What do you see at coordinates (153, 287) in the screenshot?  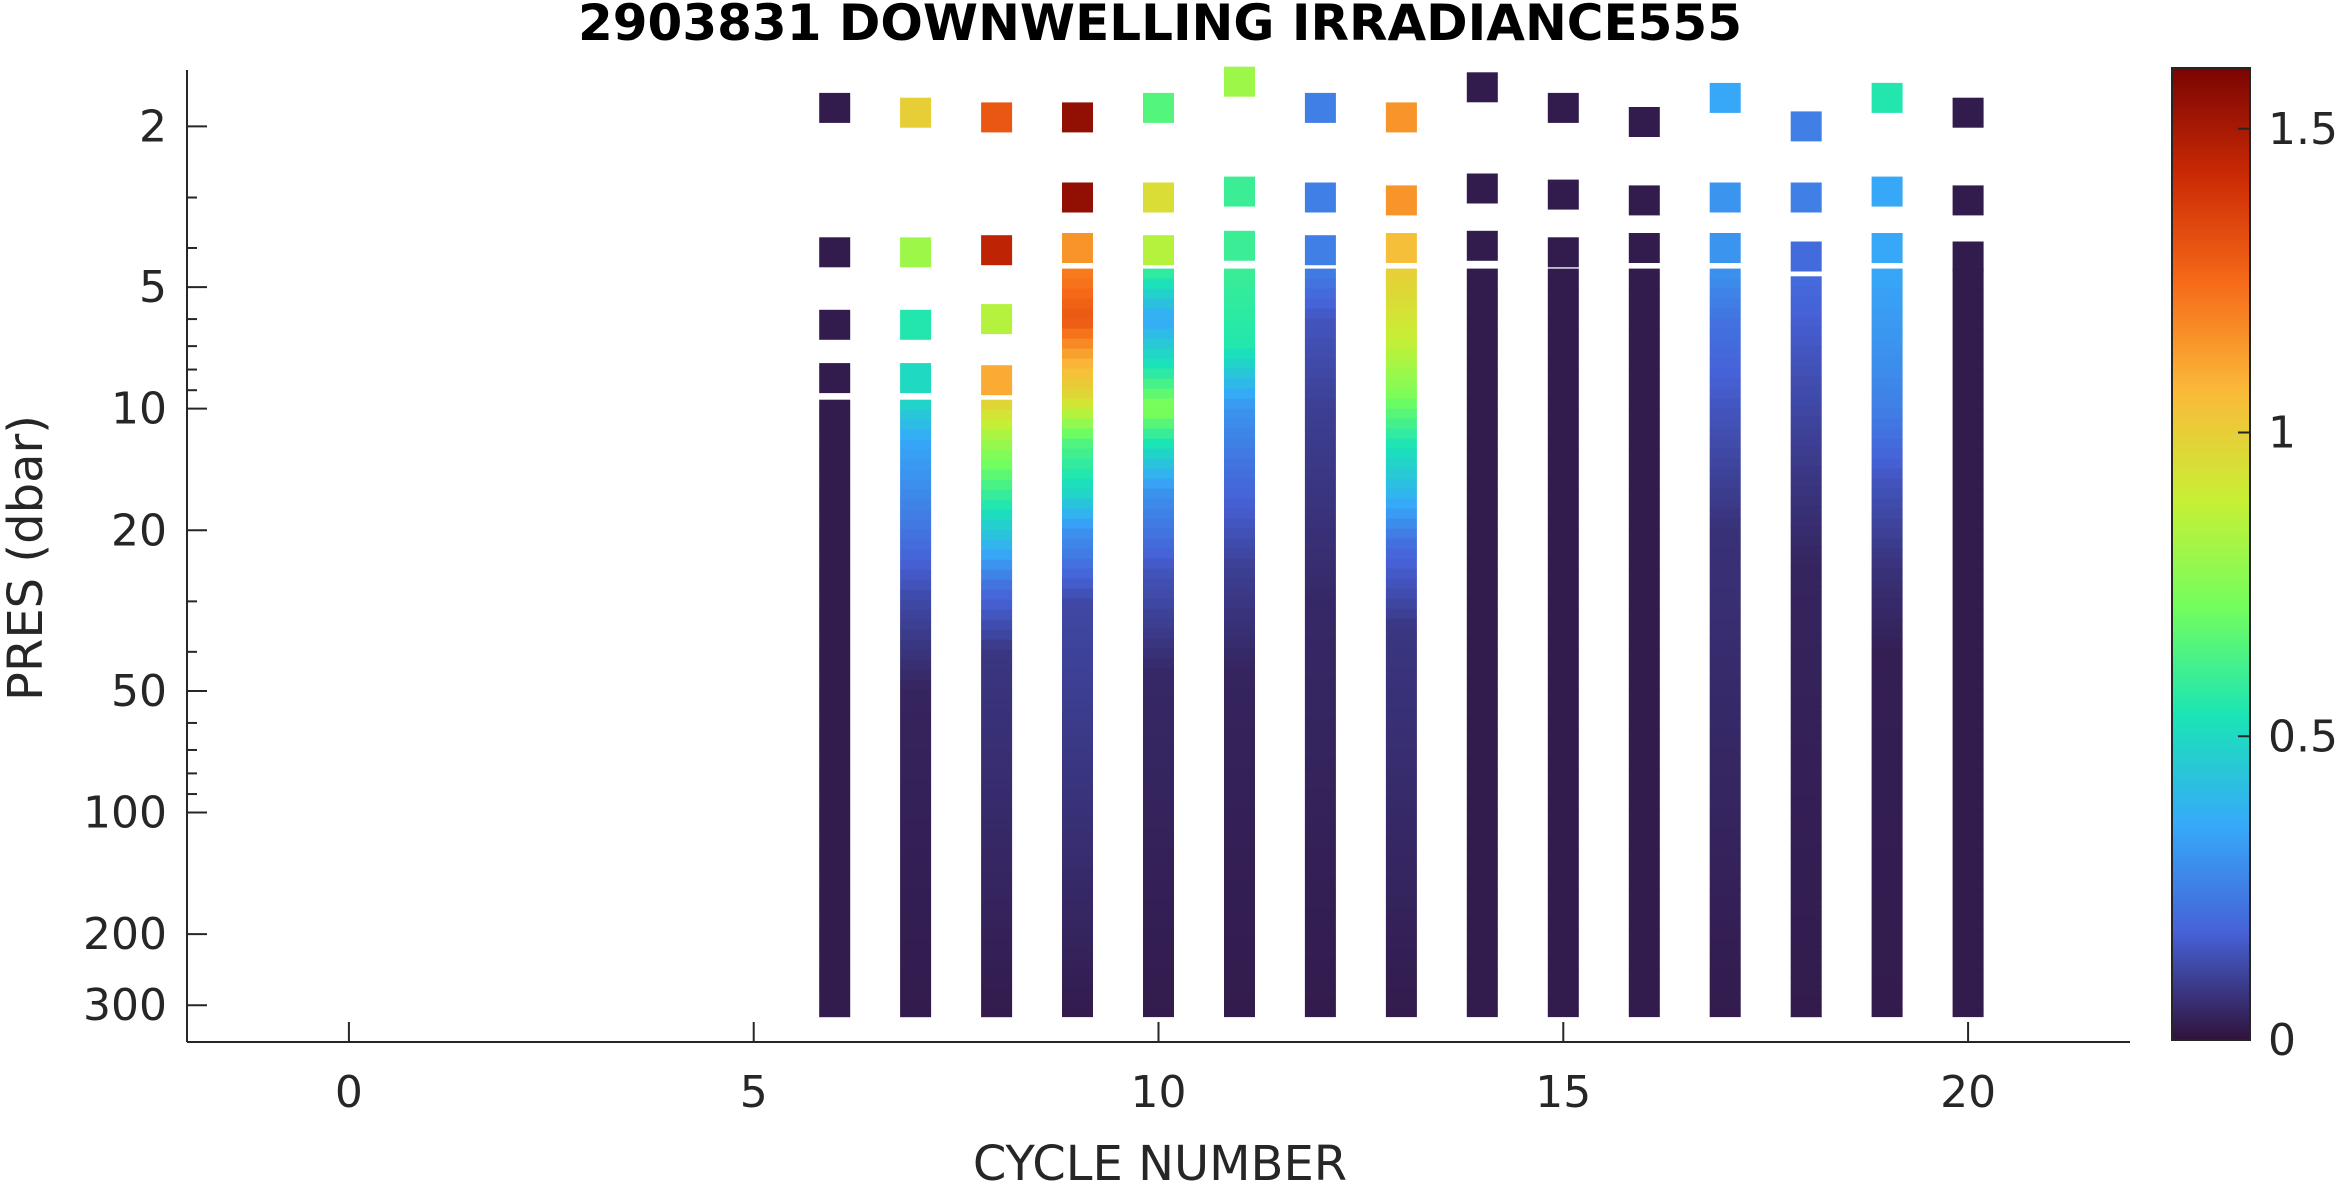 I see `y-tick-label: 5` at bounding box center [153, 287].